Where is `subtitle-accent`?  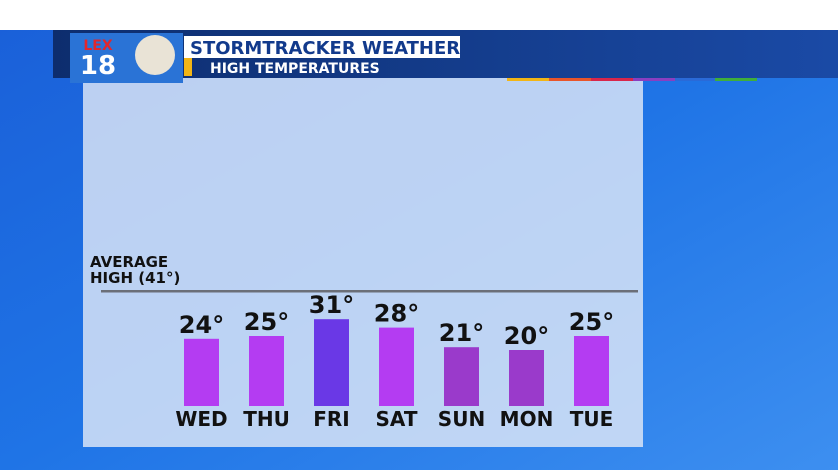
subtitle-accent is located at coordinates (188, 67).